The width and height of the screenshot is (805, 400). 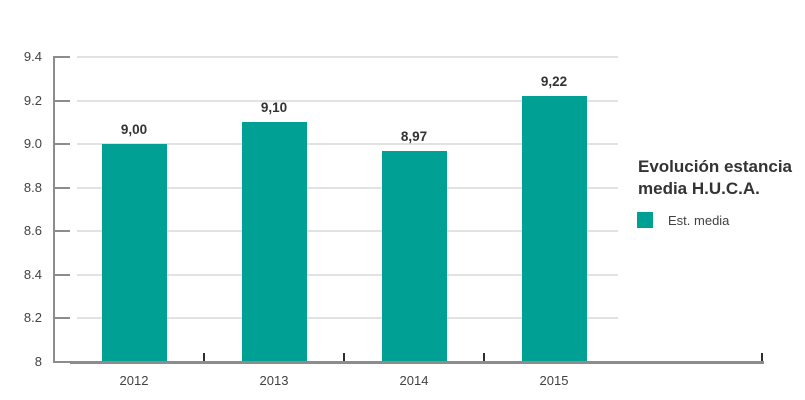 What do you see at coordinates (715, 177) in the screenshot?
I see `chart-title: Evolución estancia media H.U.C.A.` at bounding box center [715, 177].